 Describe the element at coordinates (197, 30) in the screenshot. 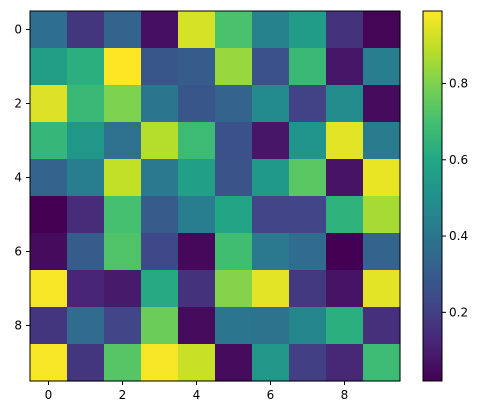

I see `heatmap-cell-r0-c4` at that location.